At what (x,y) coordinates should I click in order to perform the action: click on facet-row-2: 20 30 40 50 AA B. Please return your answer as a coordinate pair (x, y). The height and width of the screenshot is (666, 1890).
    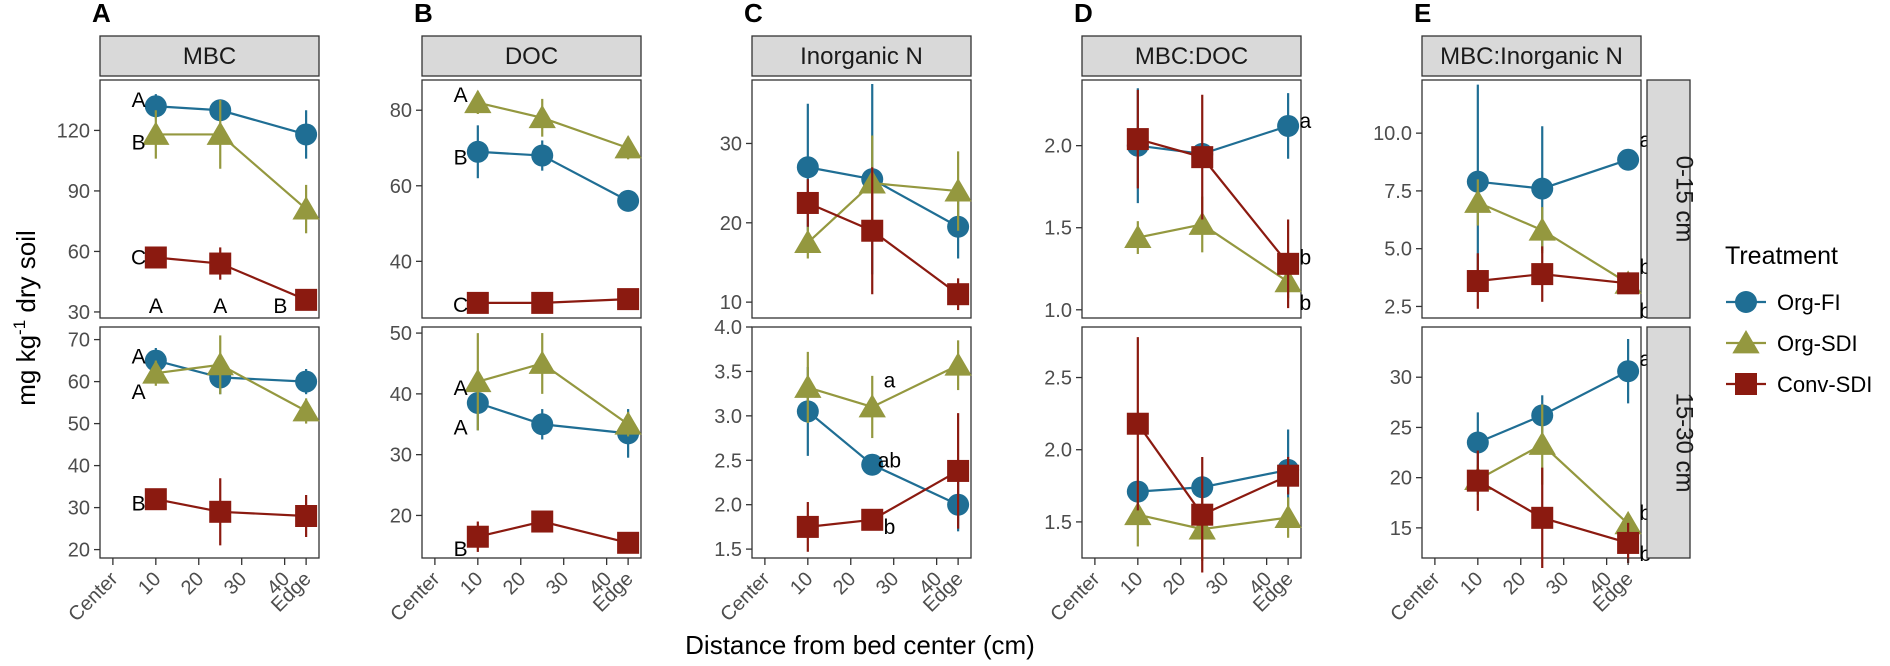
    Looking at the image, I should click on (516, 442).